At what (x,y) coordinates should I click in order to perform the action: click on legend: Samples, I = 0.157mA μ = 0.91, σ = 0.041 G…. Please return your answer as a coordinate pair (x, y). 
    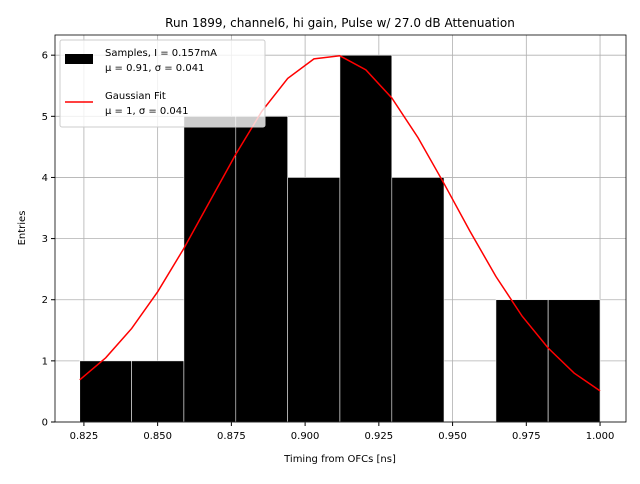
    Looking at the image, I should click on (162, 83).